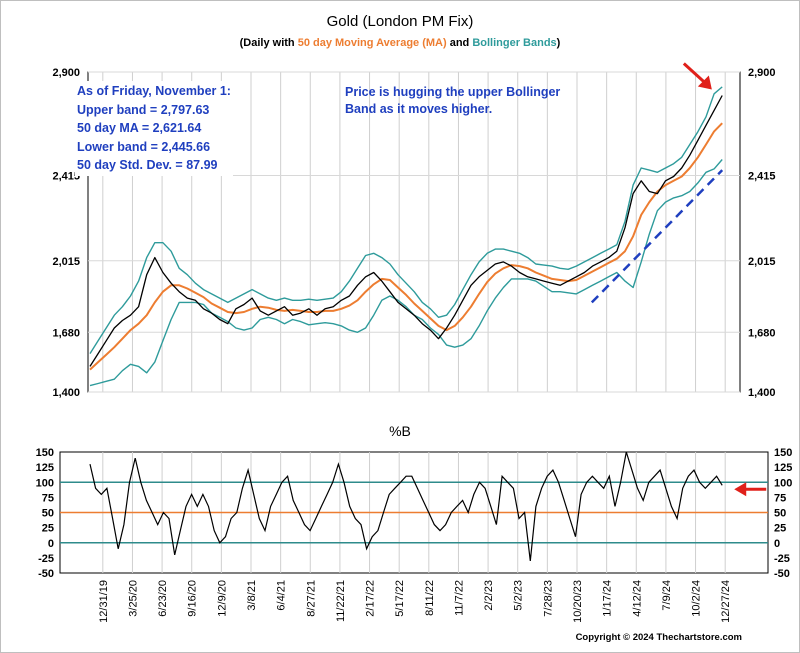 The width and height of the screenshot is (800, 653). Describe the element at coordinates (780, 498) in the screenshot. I see `percent-b-y-tick-right: 75` at that location.